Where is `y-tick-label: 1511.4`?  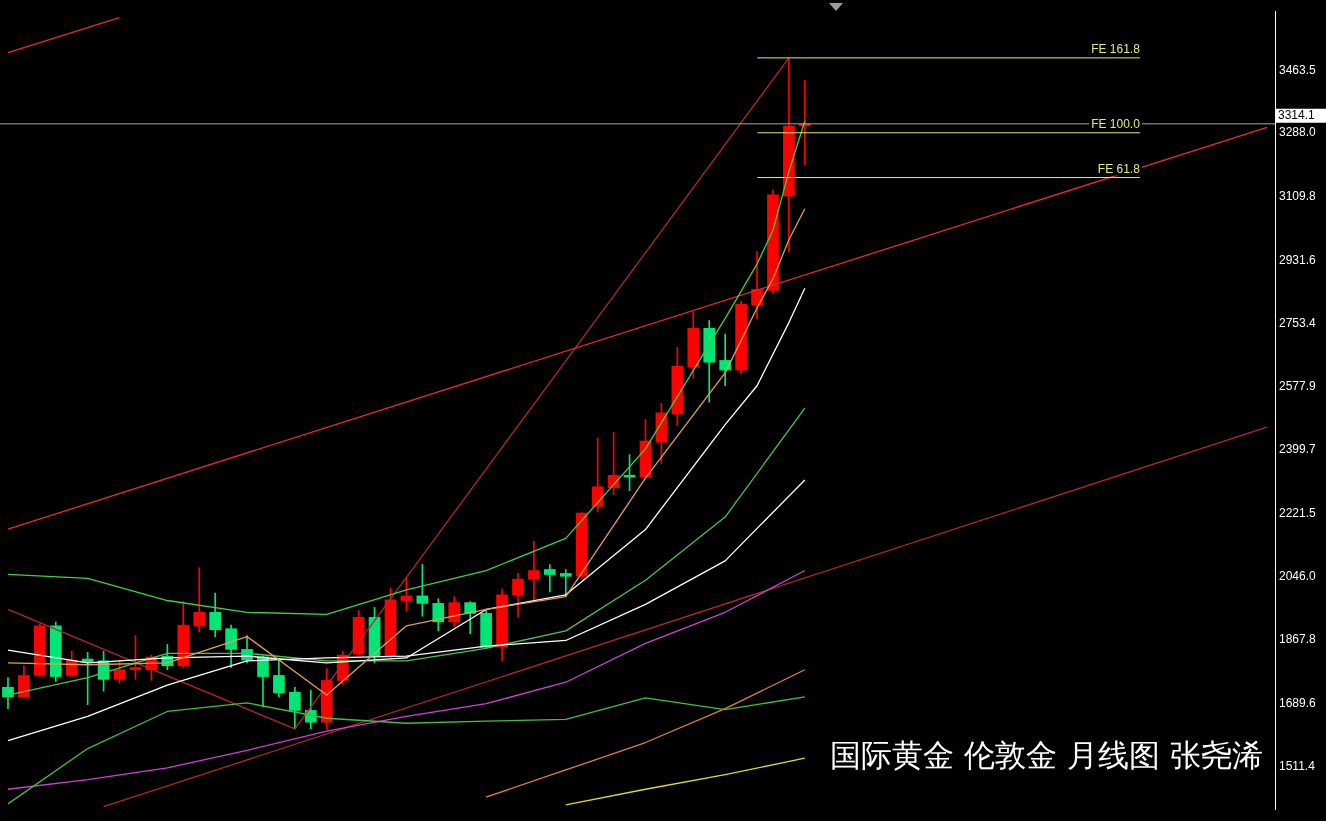 y-tick-label: 1511.4 is located at coordinates (1297, 766).